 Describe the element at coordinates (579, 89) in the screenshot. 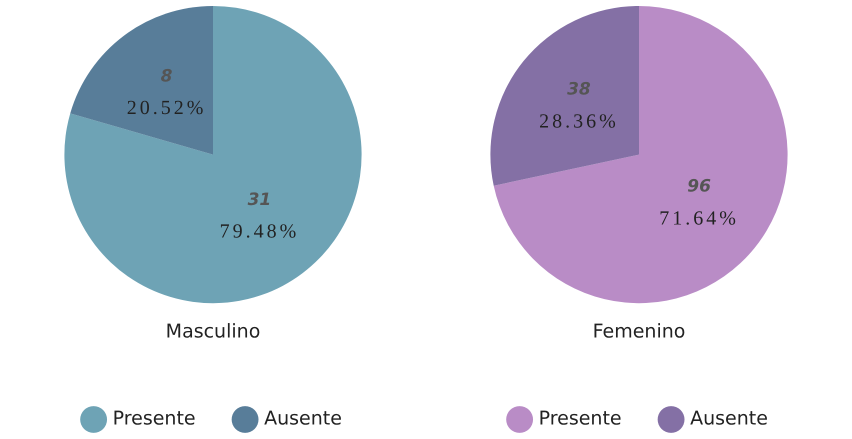

I see `text: 38` at that location.